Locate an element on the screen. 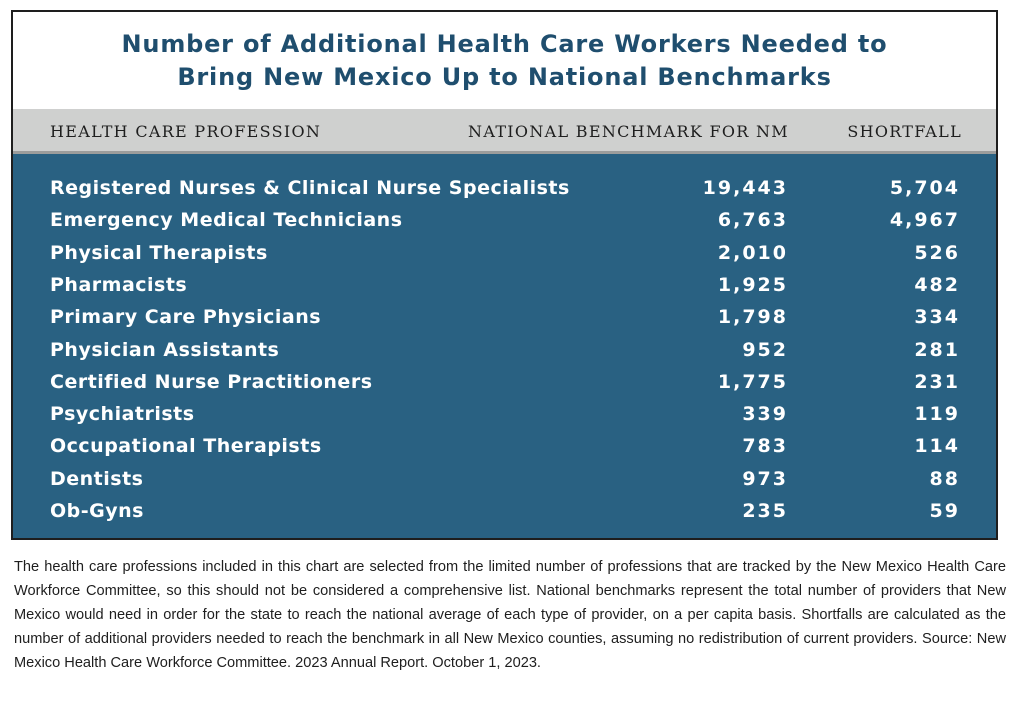 The height and width of the screenshot is (703, 1024). profession-cell: Emergency Medical Technicians is located at coordinates (226, 220).